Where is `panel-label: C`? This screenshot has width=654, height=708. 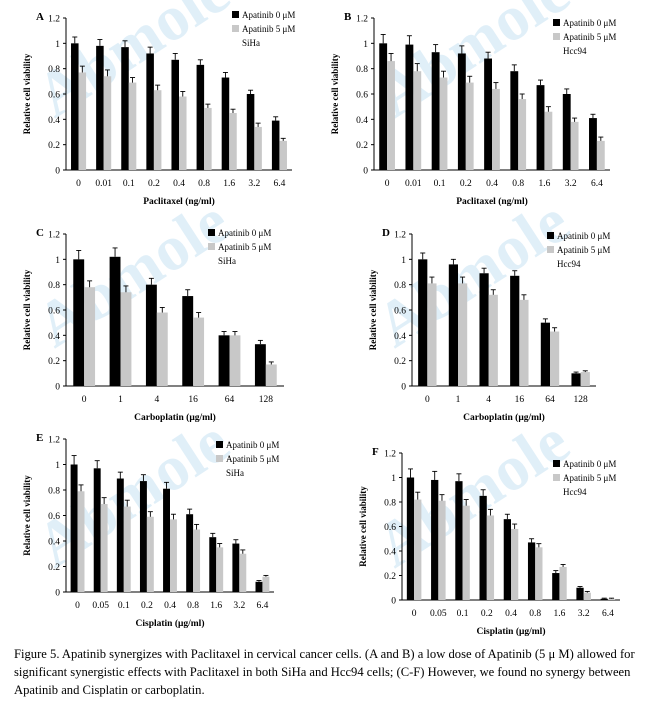 panel-label: C is located at coordinates (40, 233).